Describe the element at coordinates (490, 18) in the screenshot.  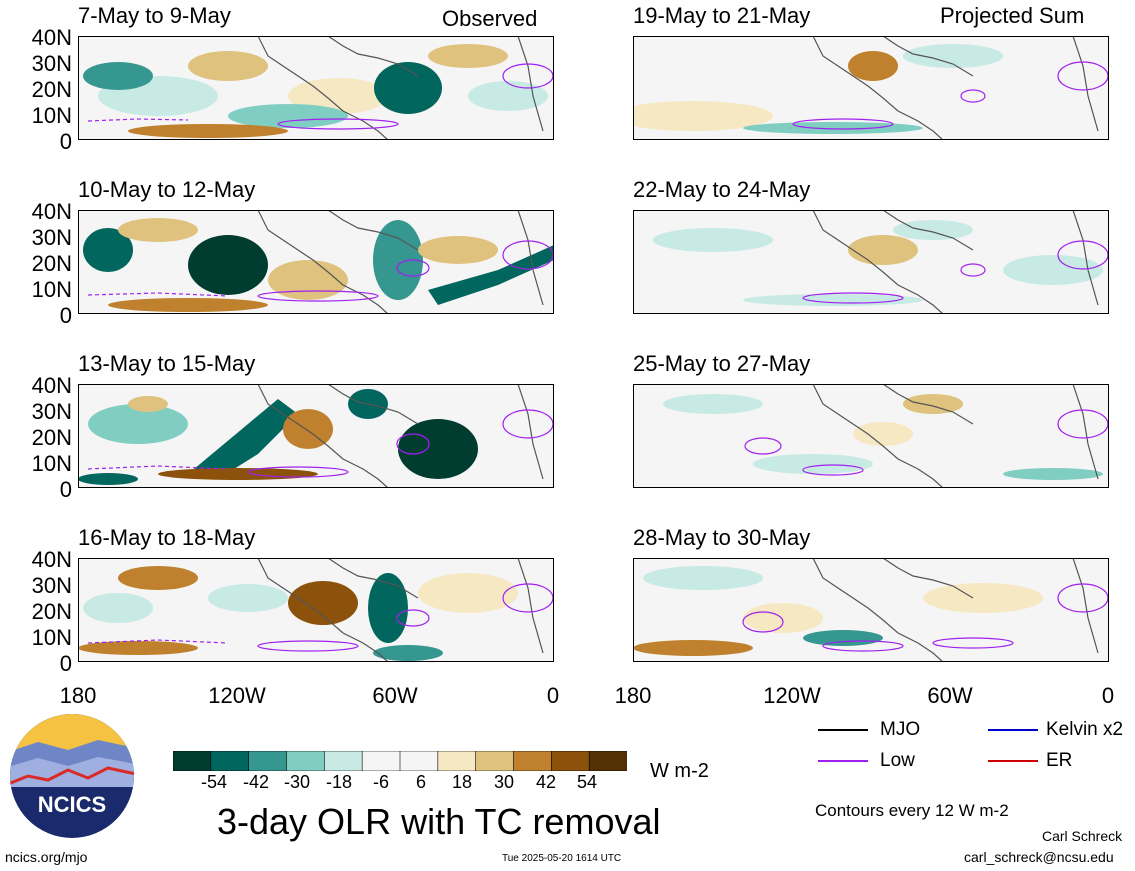
I see `observed-label: Observed` at that location.